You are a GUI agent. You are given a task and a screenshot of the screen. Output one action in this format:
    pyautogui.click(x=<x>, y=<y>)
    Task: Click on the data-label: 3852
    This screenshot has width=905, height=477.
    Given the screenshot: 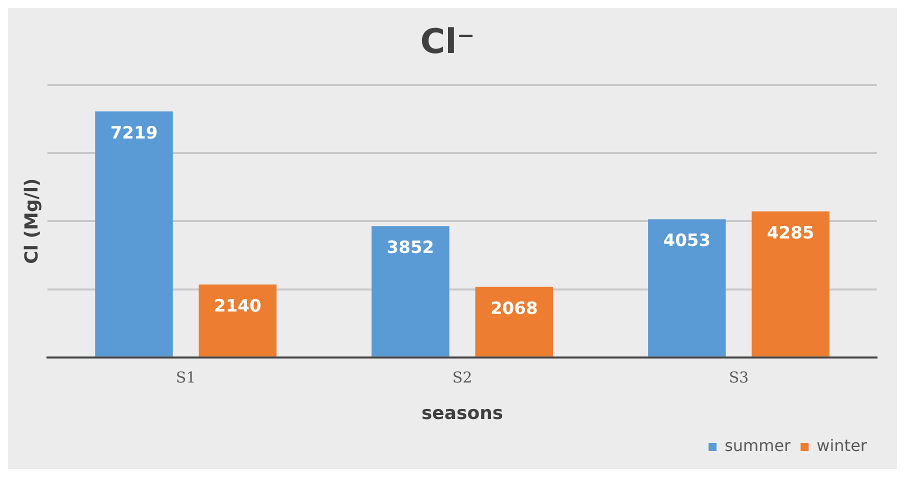 What is the action you would take?
    pyautogui.click(x=410, y=248)
    